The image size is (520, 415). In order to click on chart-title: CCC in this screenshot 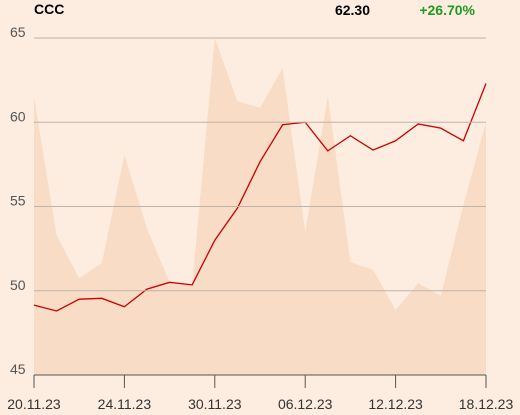, I will do `click(49, 9)`.